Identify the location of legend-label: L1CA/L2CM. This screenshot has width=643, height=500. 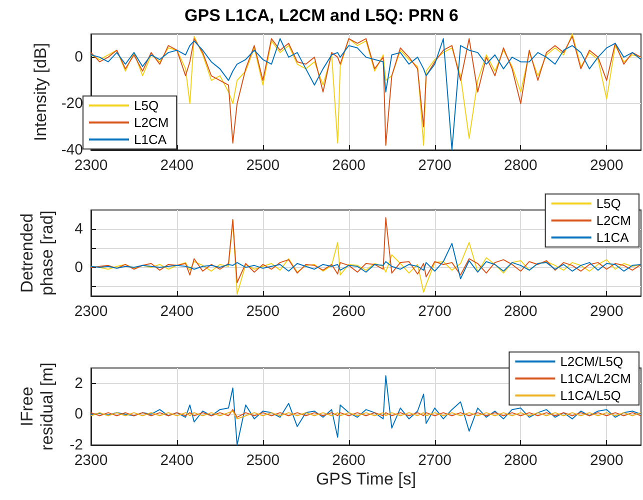
(596, 378).